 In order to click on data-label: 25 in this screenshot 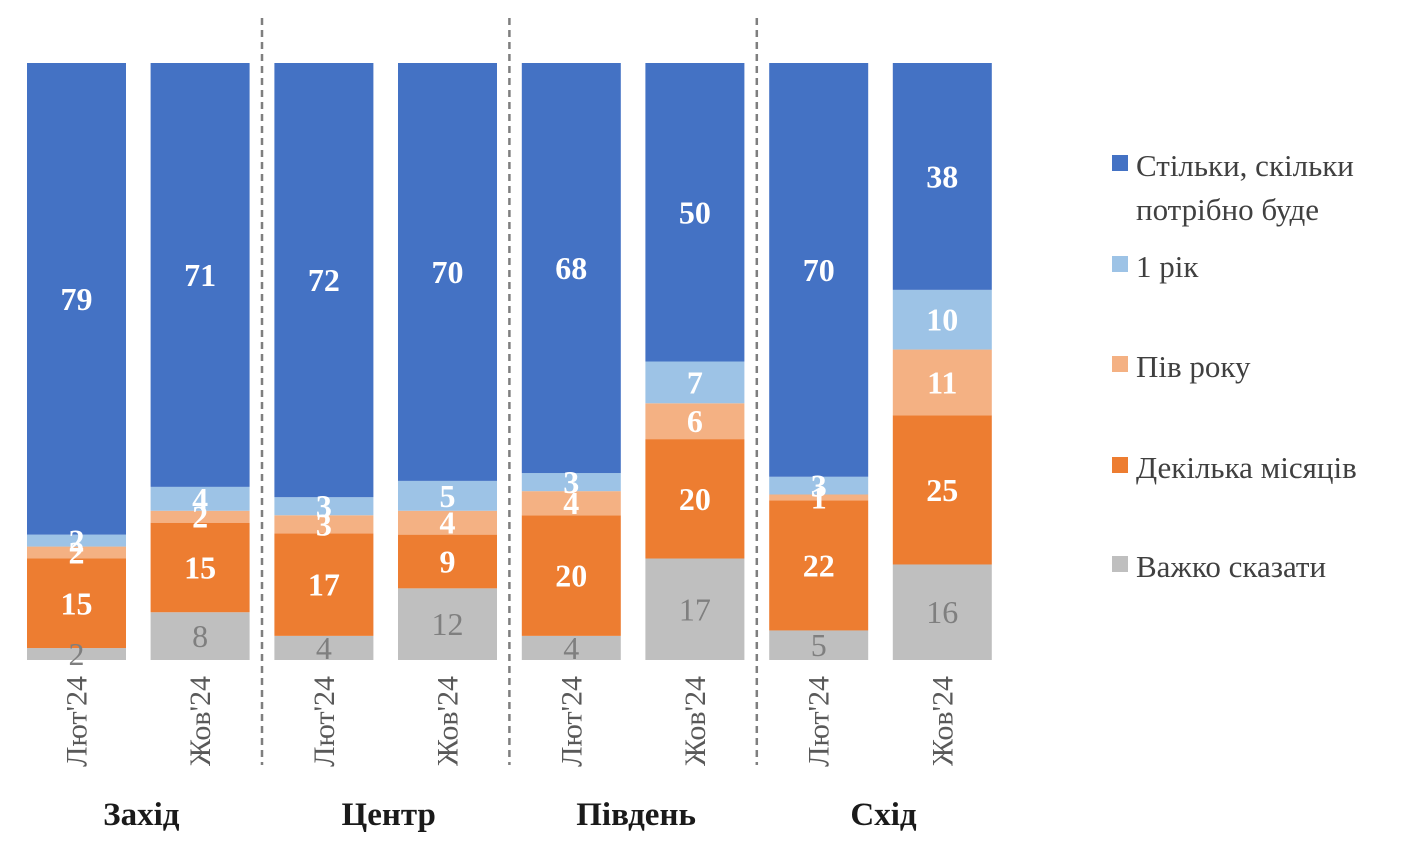, I will do `click(942, 490)`.